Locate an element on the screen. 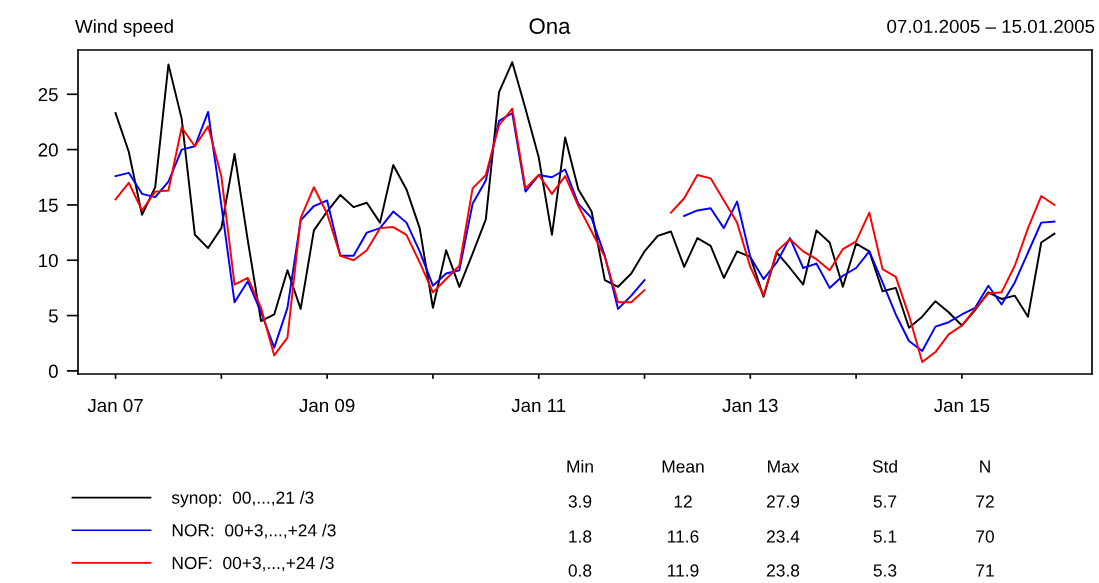  text: Max is located at coordinates (784, 466).